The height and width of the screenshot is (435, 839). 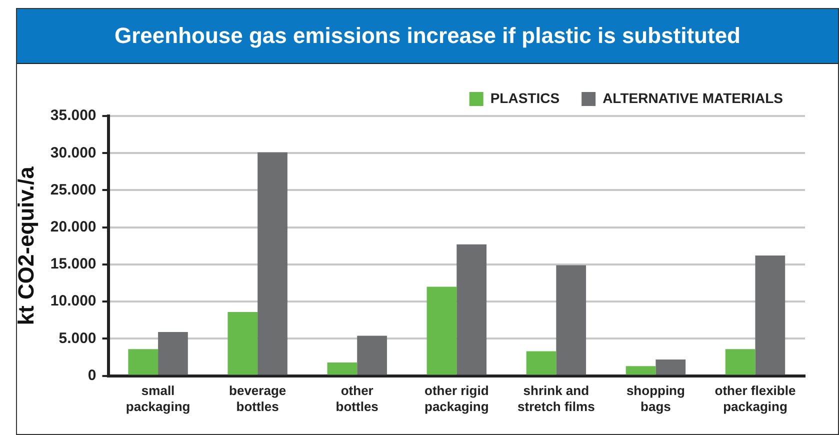 What do you see at coordinates (92, 375) in the screenshot?
I see `y-tick-label: 0` at bounding box center [92, 375].